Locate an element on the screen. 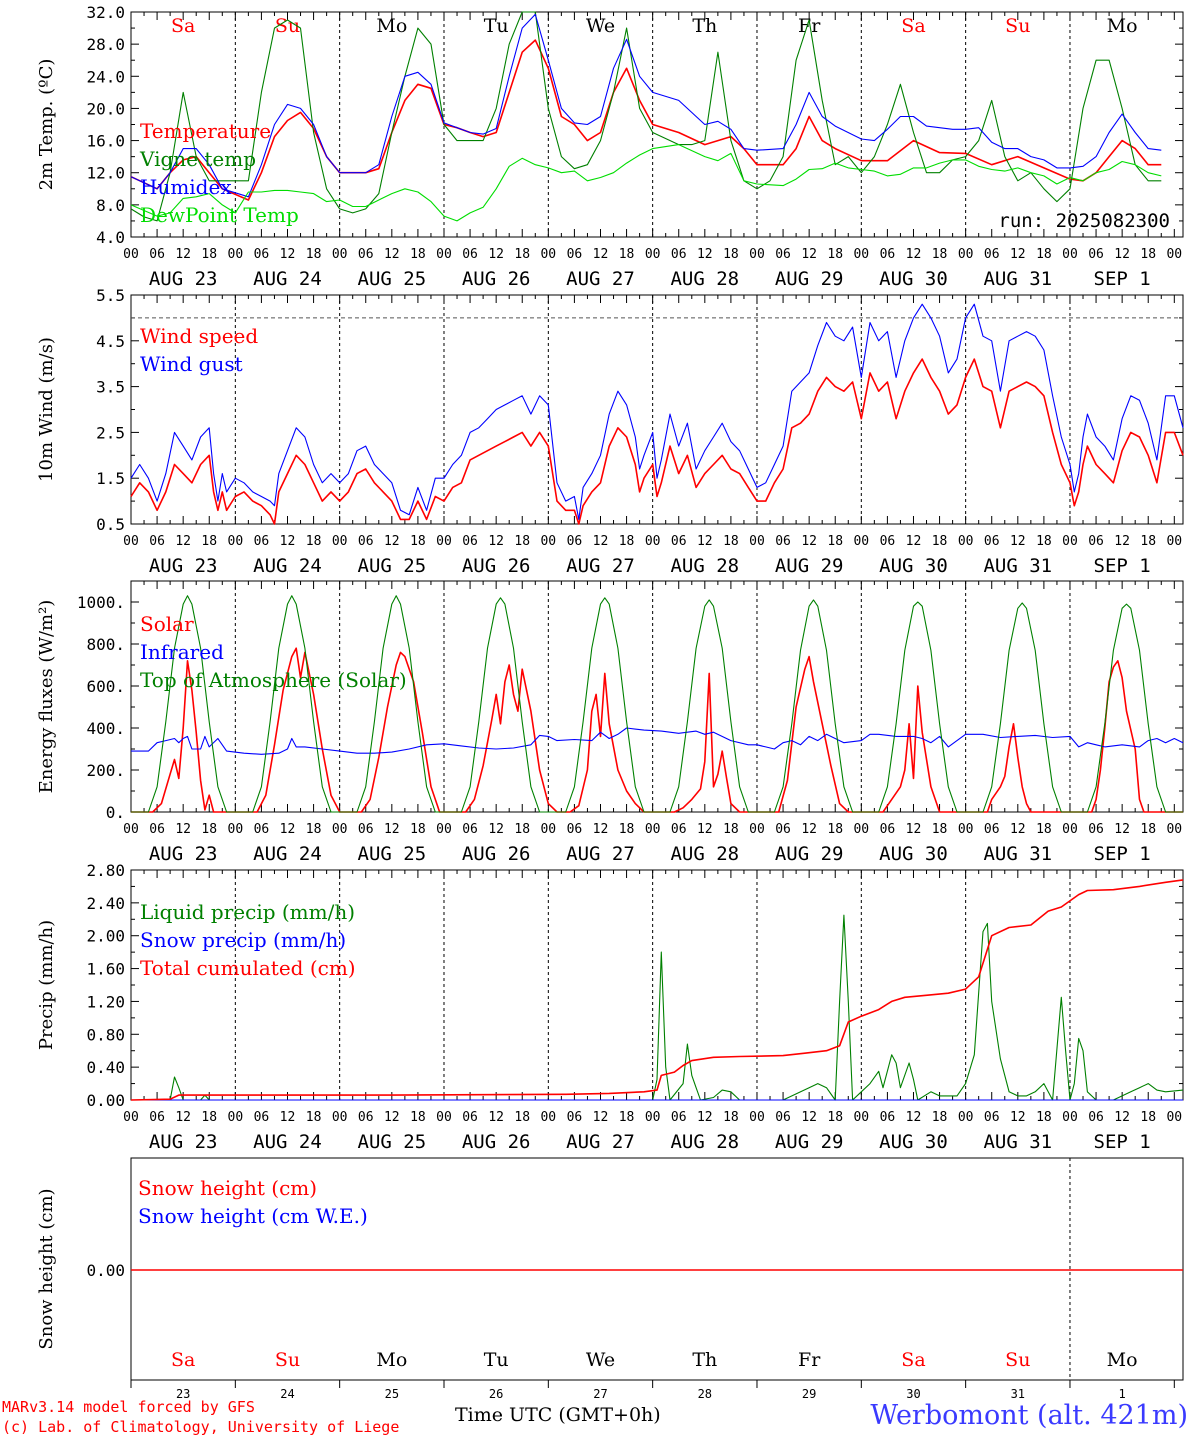 The width and height of the screenshot is (1194, 1440). date-label: AUG 24 is located at coordinates (287, 279).